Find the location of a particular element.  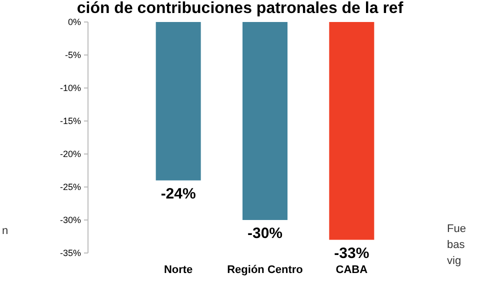

y-tick-label: -30% is located at coordinates (70, 220).